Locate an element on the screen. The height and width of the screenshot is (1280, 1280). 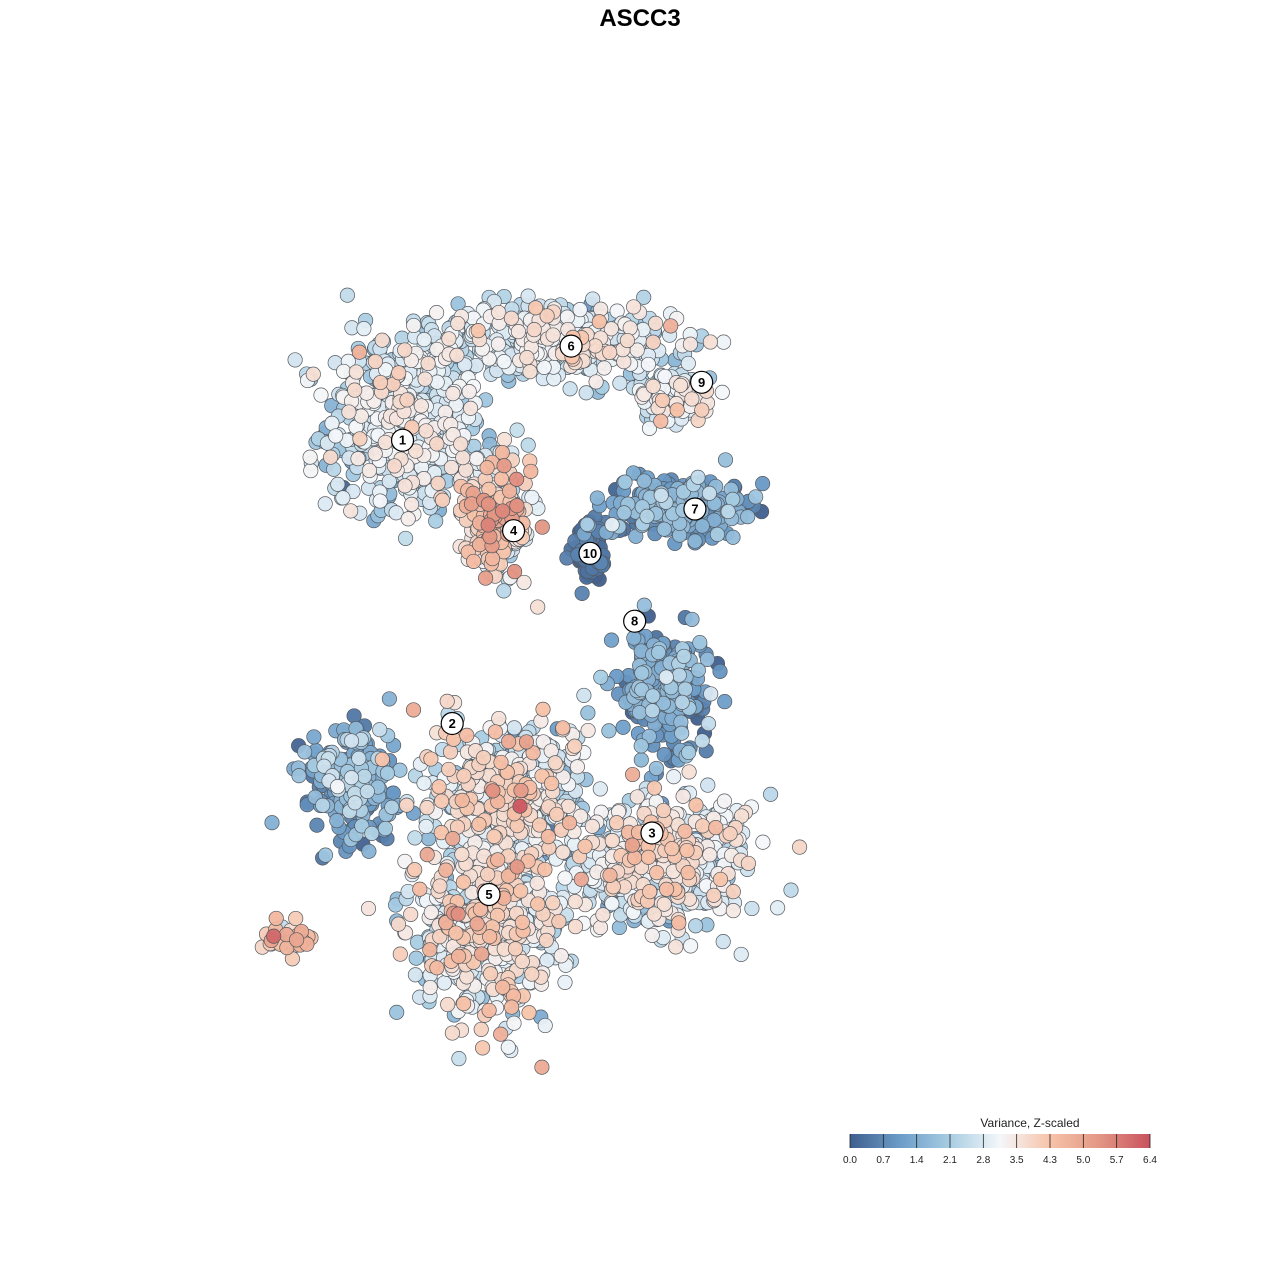
cluster-label-text: 2 is located at coordinates (452, 723).